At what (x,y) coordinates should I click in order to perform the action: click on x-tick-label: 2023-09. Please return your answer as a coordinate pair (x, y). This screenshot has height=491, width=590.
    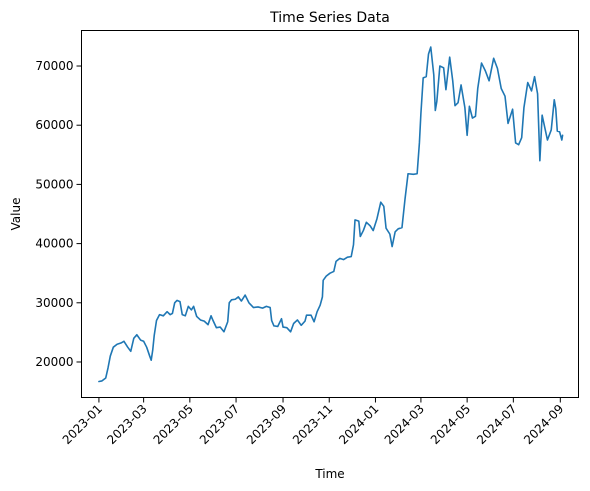
    Looking at the image, I should click on (266, 424).